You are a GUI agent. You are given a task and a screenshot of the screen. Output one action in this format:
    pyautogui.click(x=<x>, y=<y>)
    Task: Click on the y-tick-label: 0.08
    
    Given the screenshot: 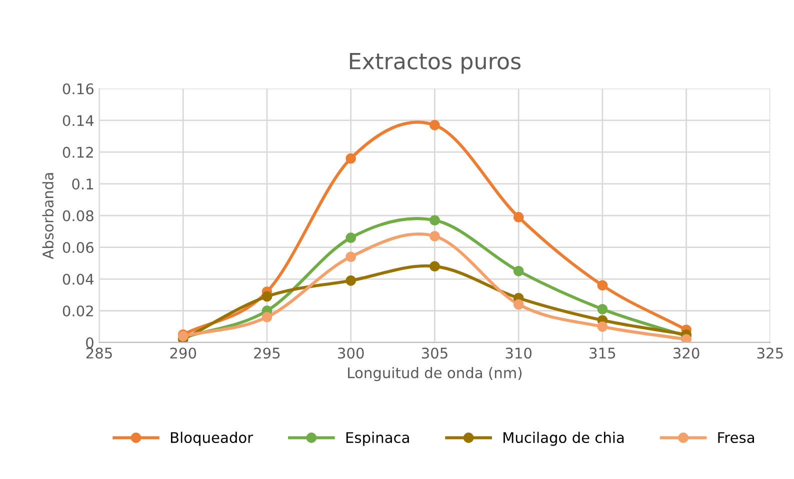 What is the action you would take?
    pyautogui.click(x=78, y=216)
    